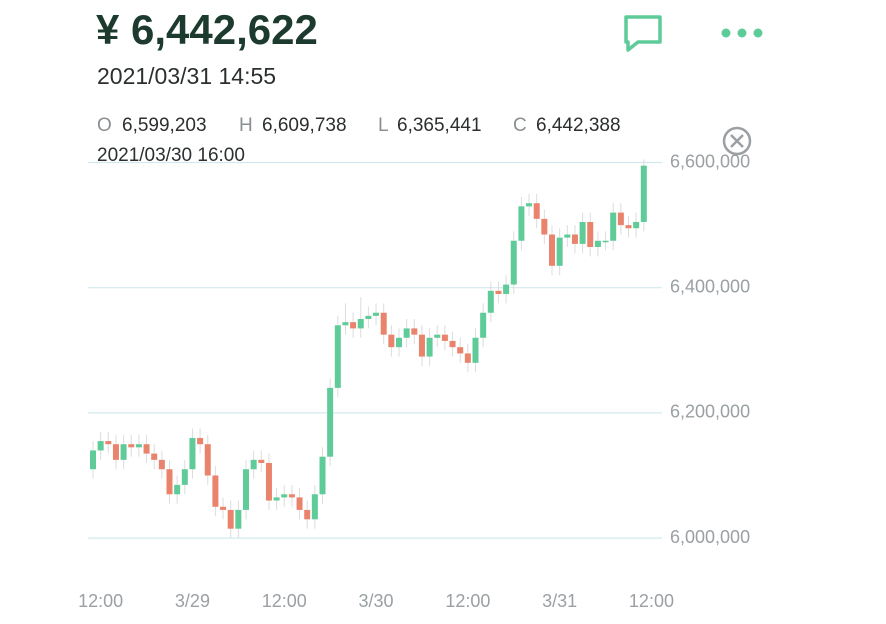  Describe the element at coordinates (439, 125) in the screenshot. I see `l-value: 6,365,441` at that location.